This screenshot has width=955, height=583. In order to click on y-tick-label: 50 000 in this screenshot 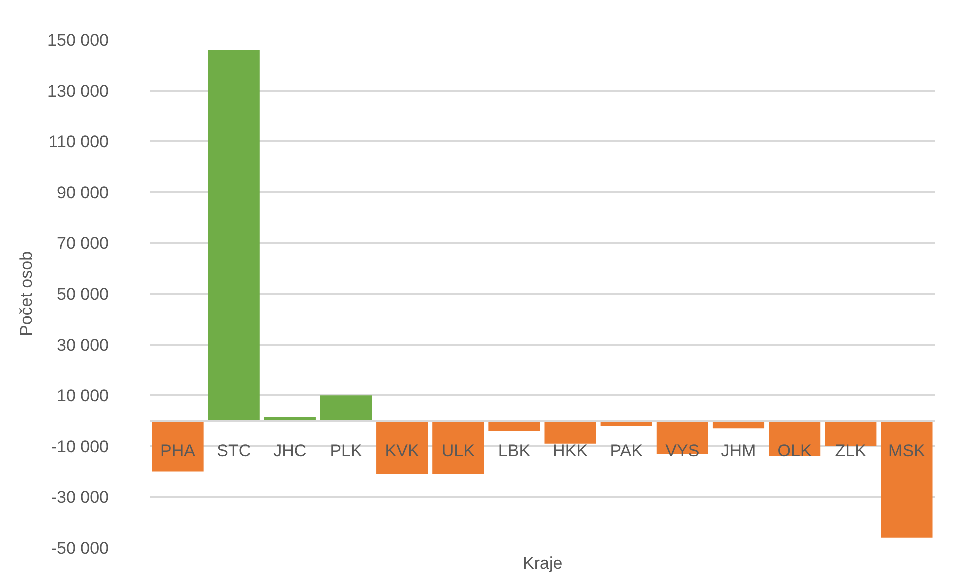, I will do `click(83, 294)`.